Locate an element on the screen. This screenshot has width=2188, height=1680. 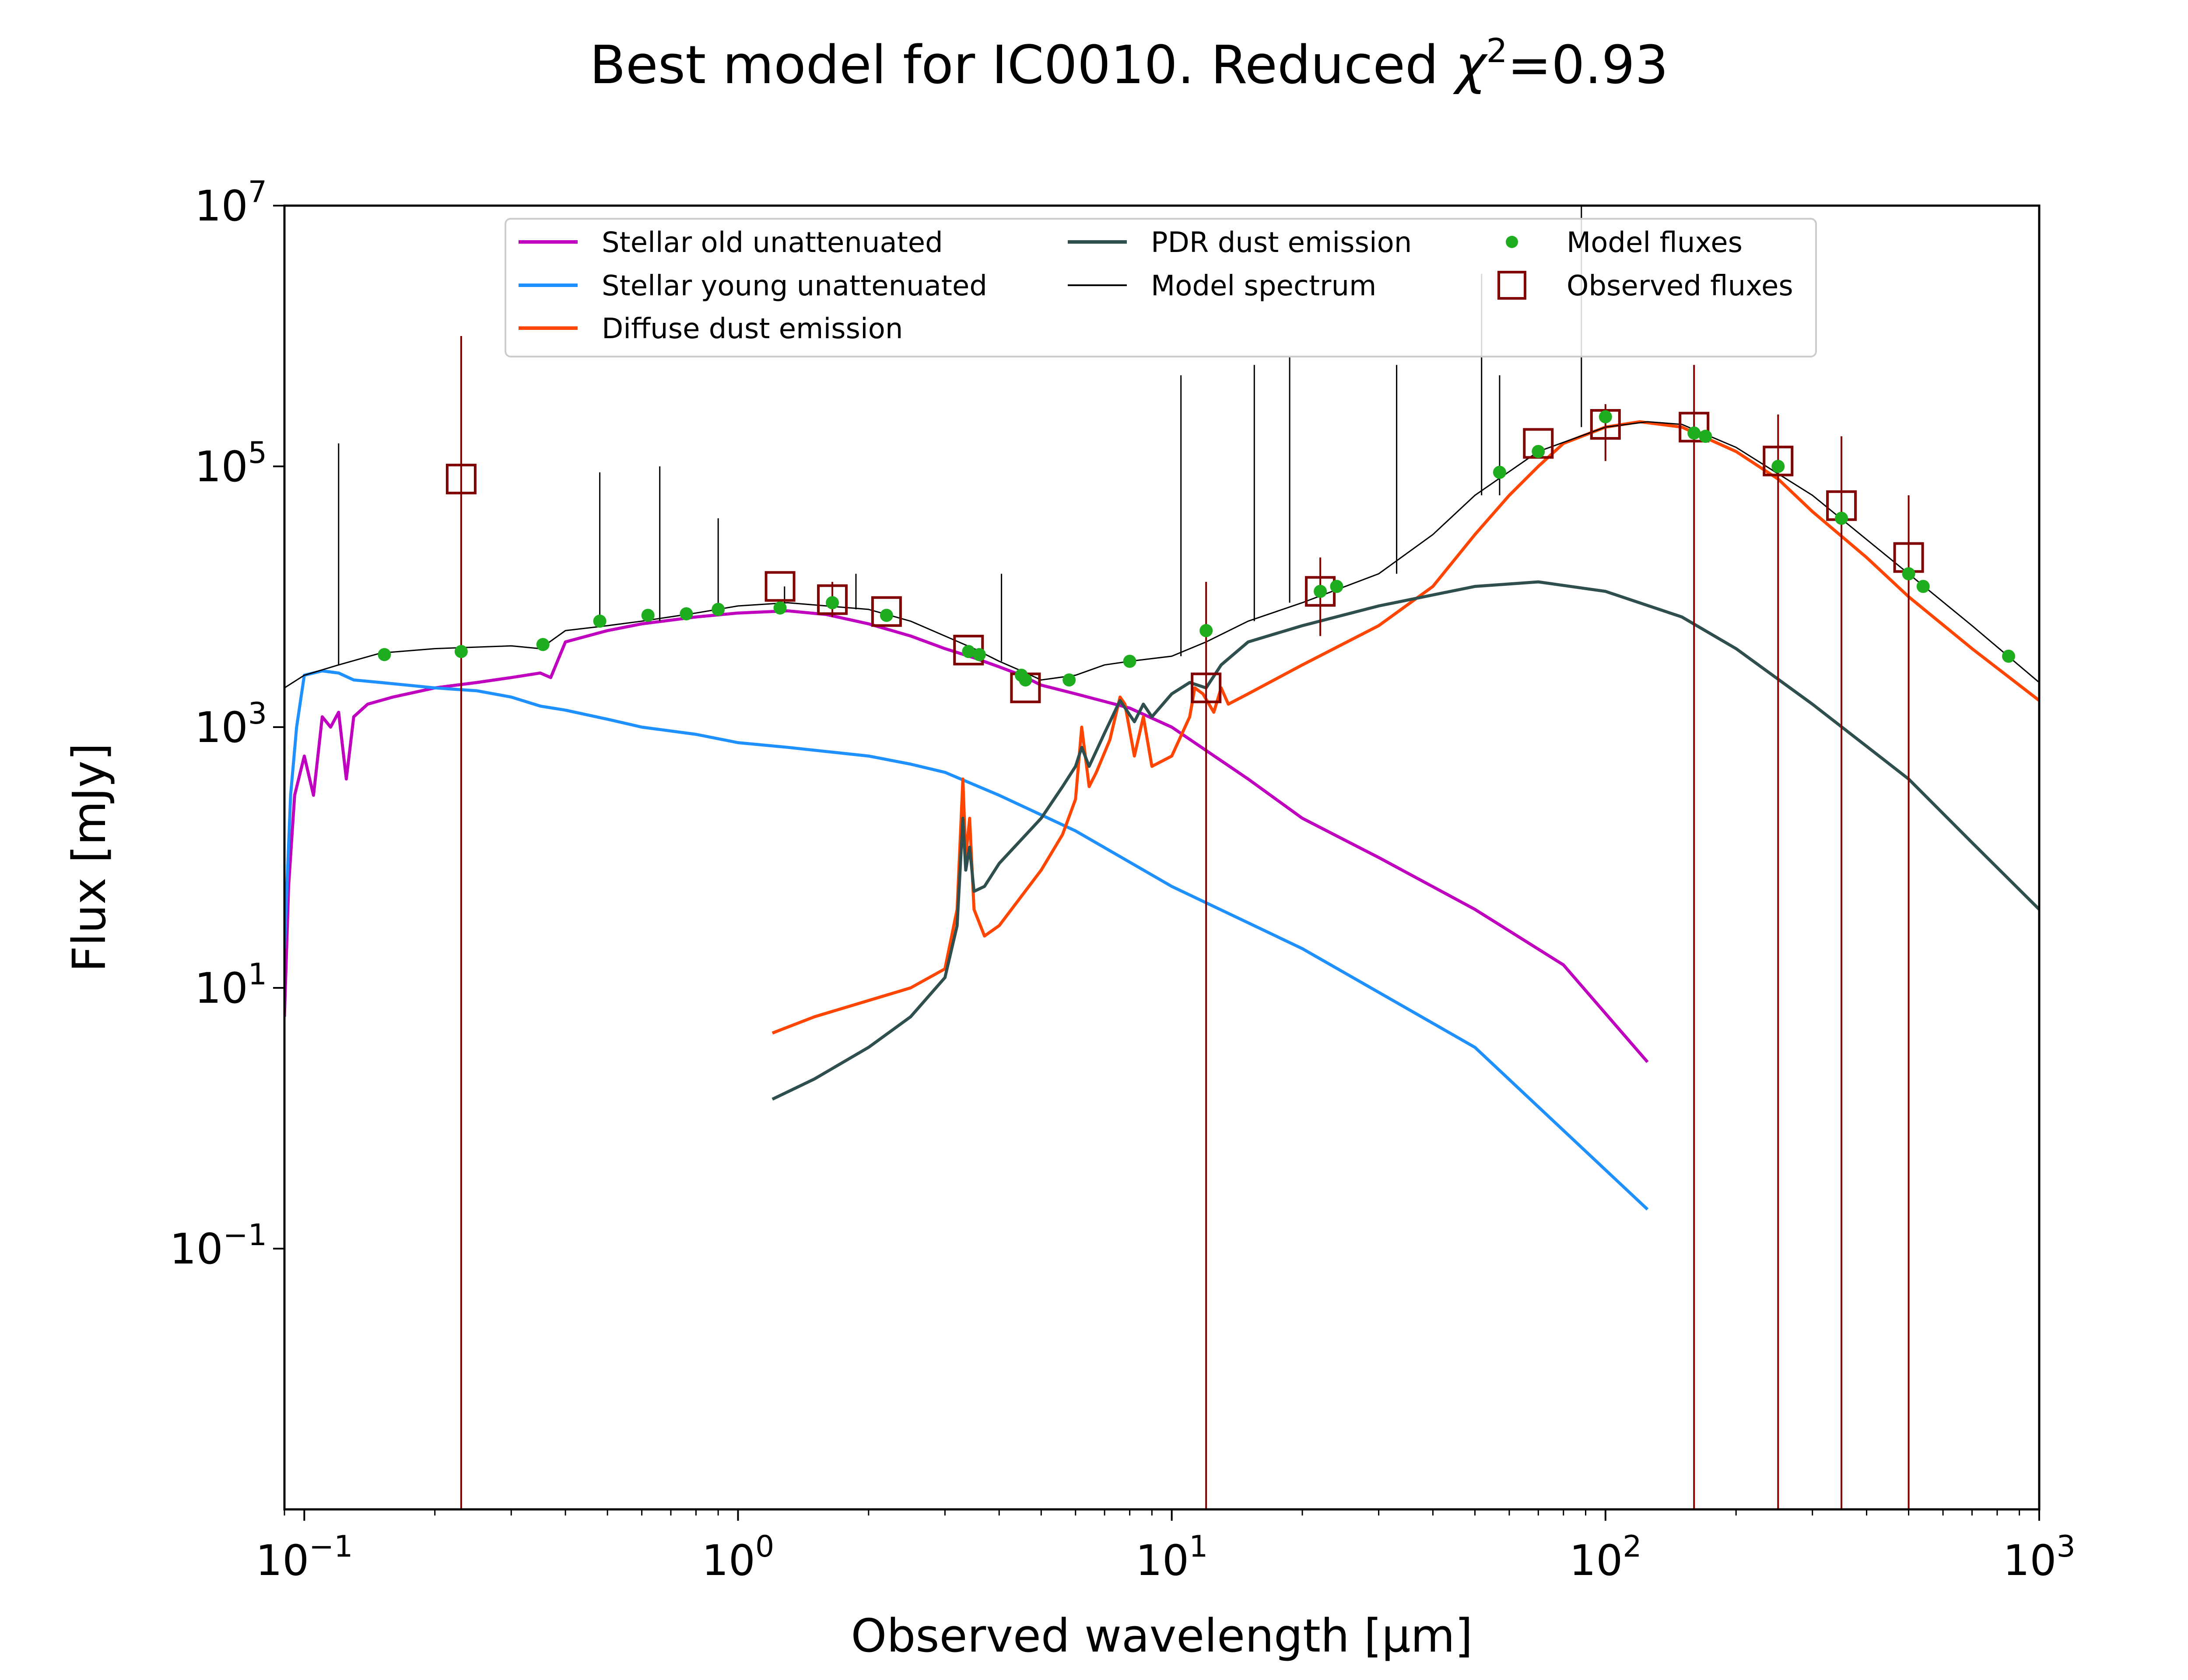
legend-box is located at coordinates (1161, 287).